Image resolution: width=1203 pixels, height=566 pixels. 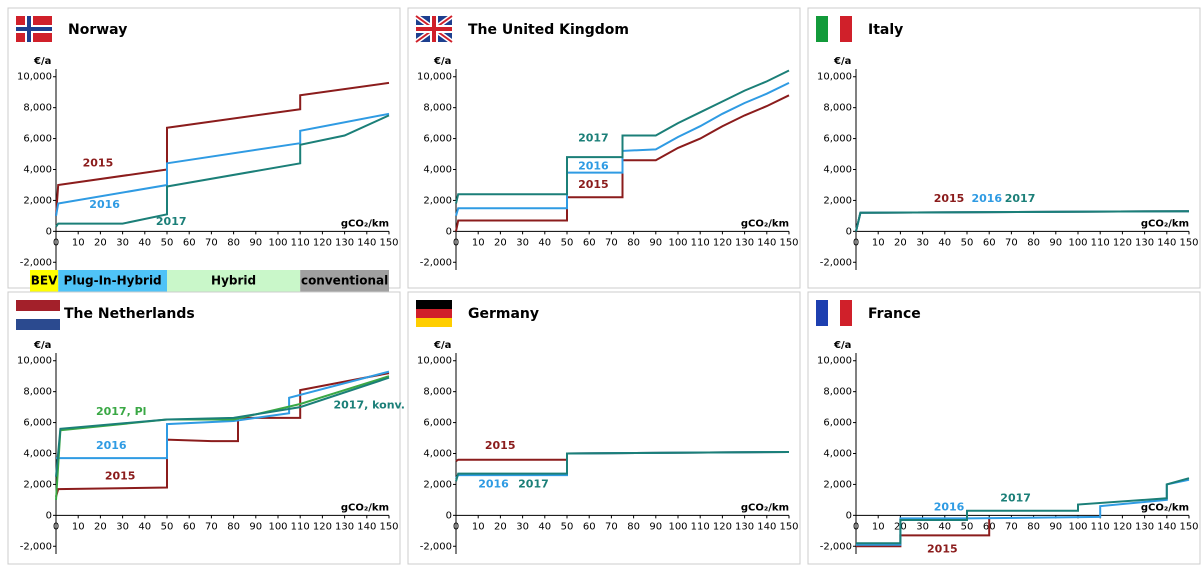 What do you see at coordinates (113, 281) in the screenshot?
I see `band-label: Plug-In-Hybrid` at bounding box center [113, 281].